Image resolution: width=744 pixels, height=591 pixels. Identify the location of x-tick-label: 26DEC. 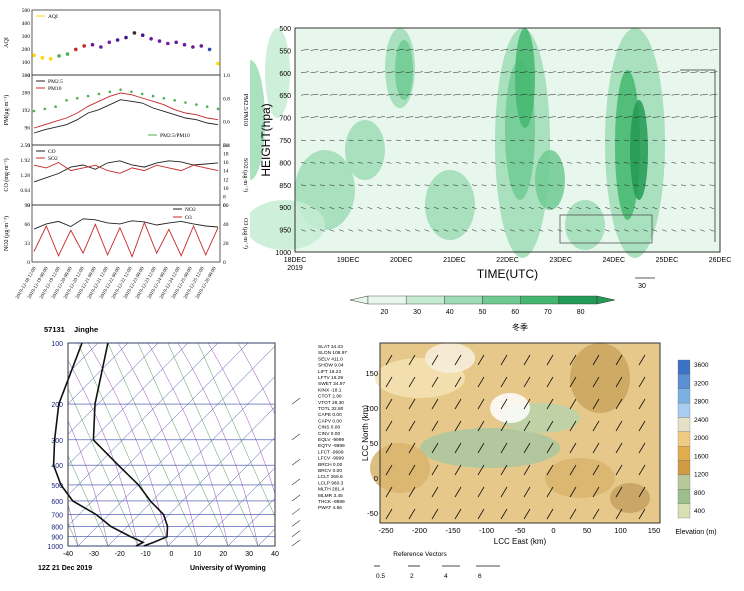
(720, 260).